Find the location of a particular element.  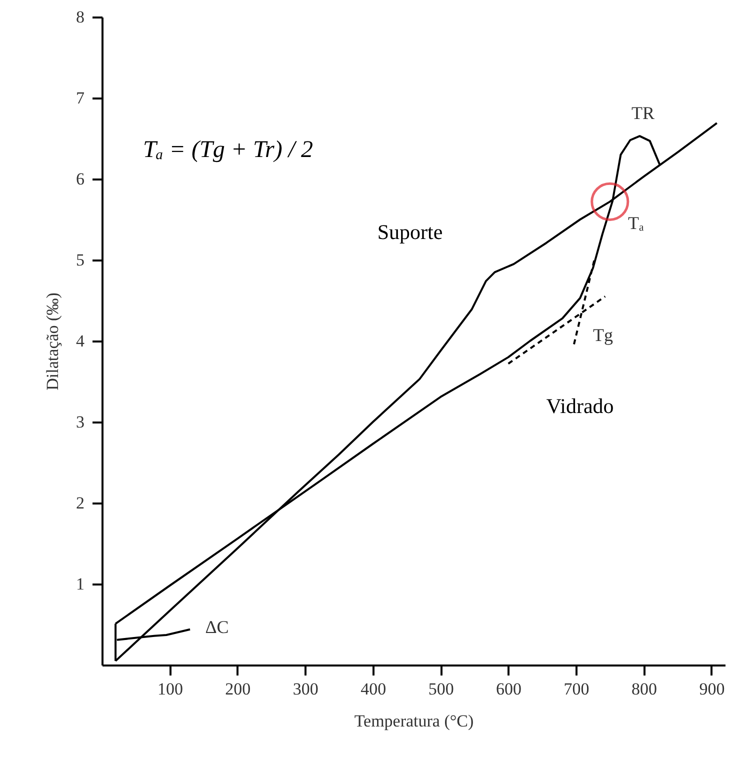

y-axis-title: Dilatação (‰) is located at coordinates (52, 341).